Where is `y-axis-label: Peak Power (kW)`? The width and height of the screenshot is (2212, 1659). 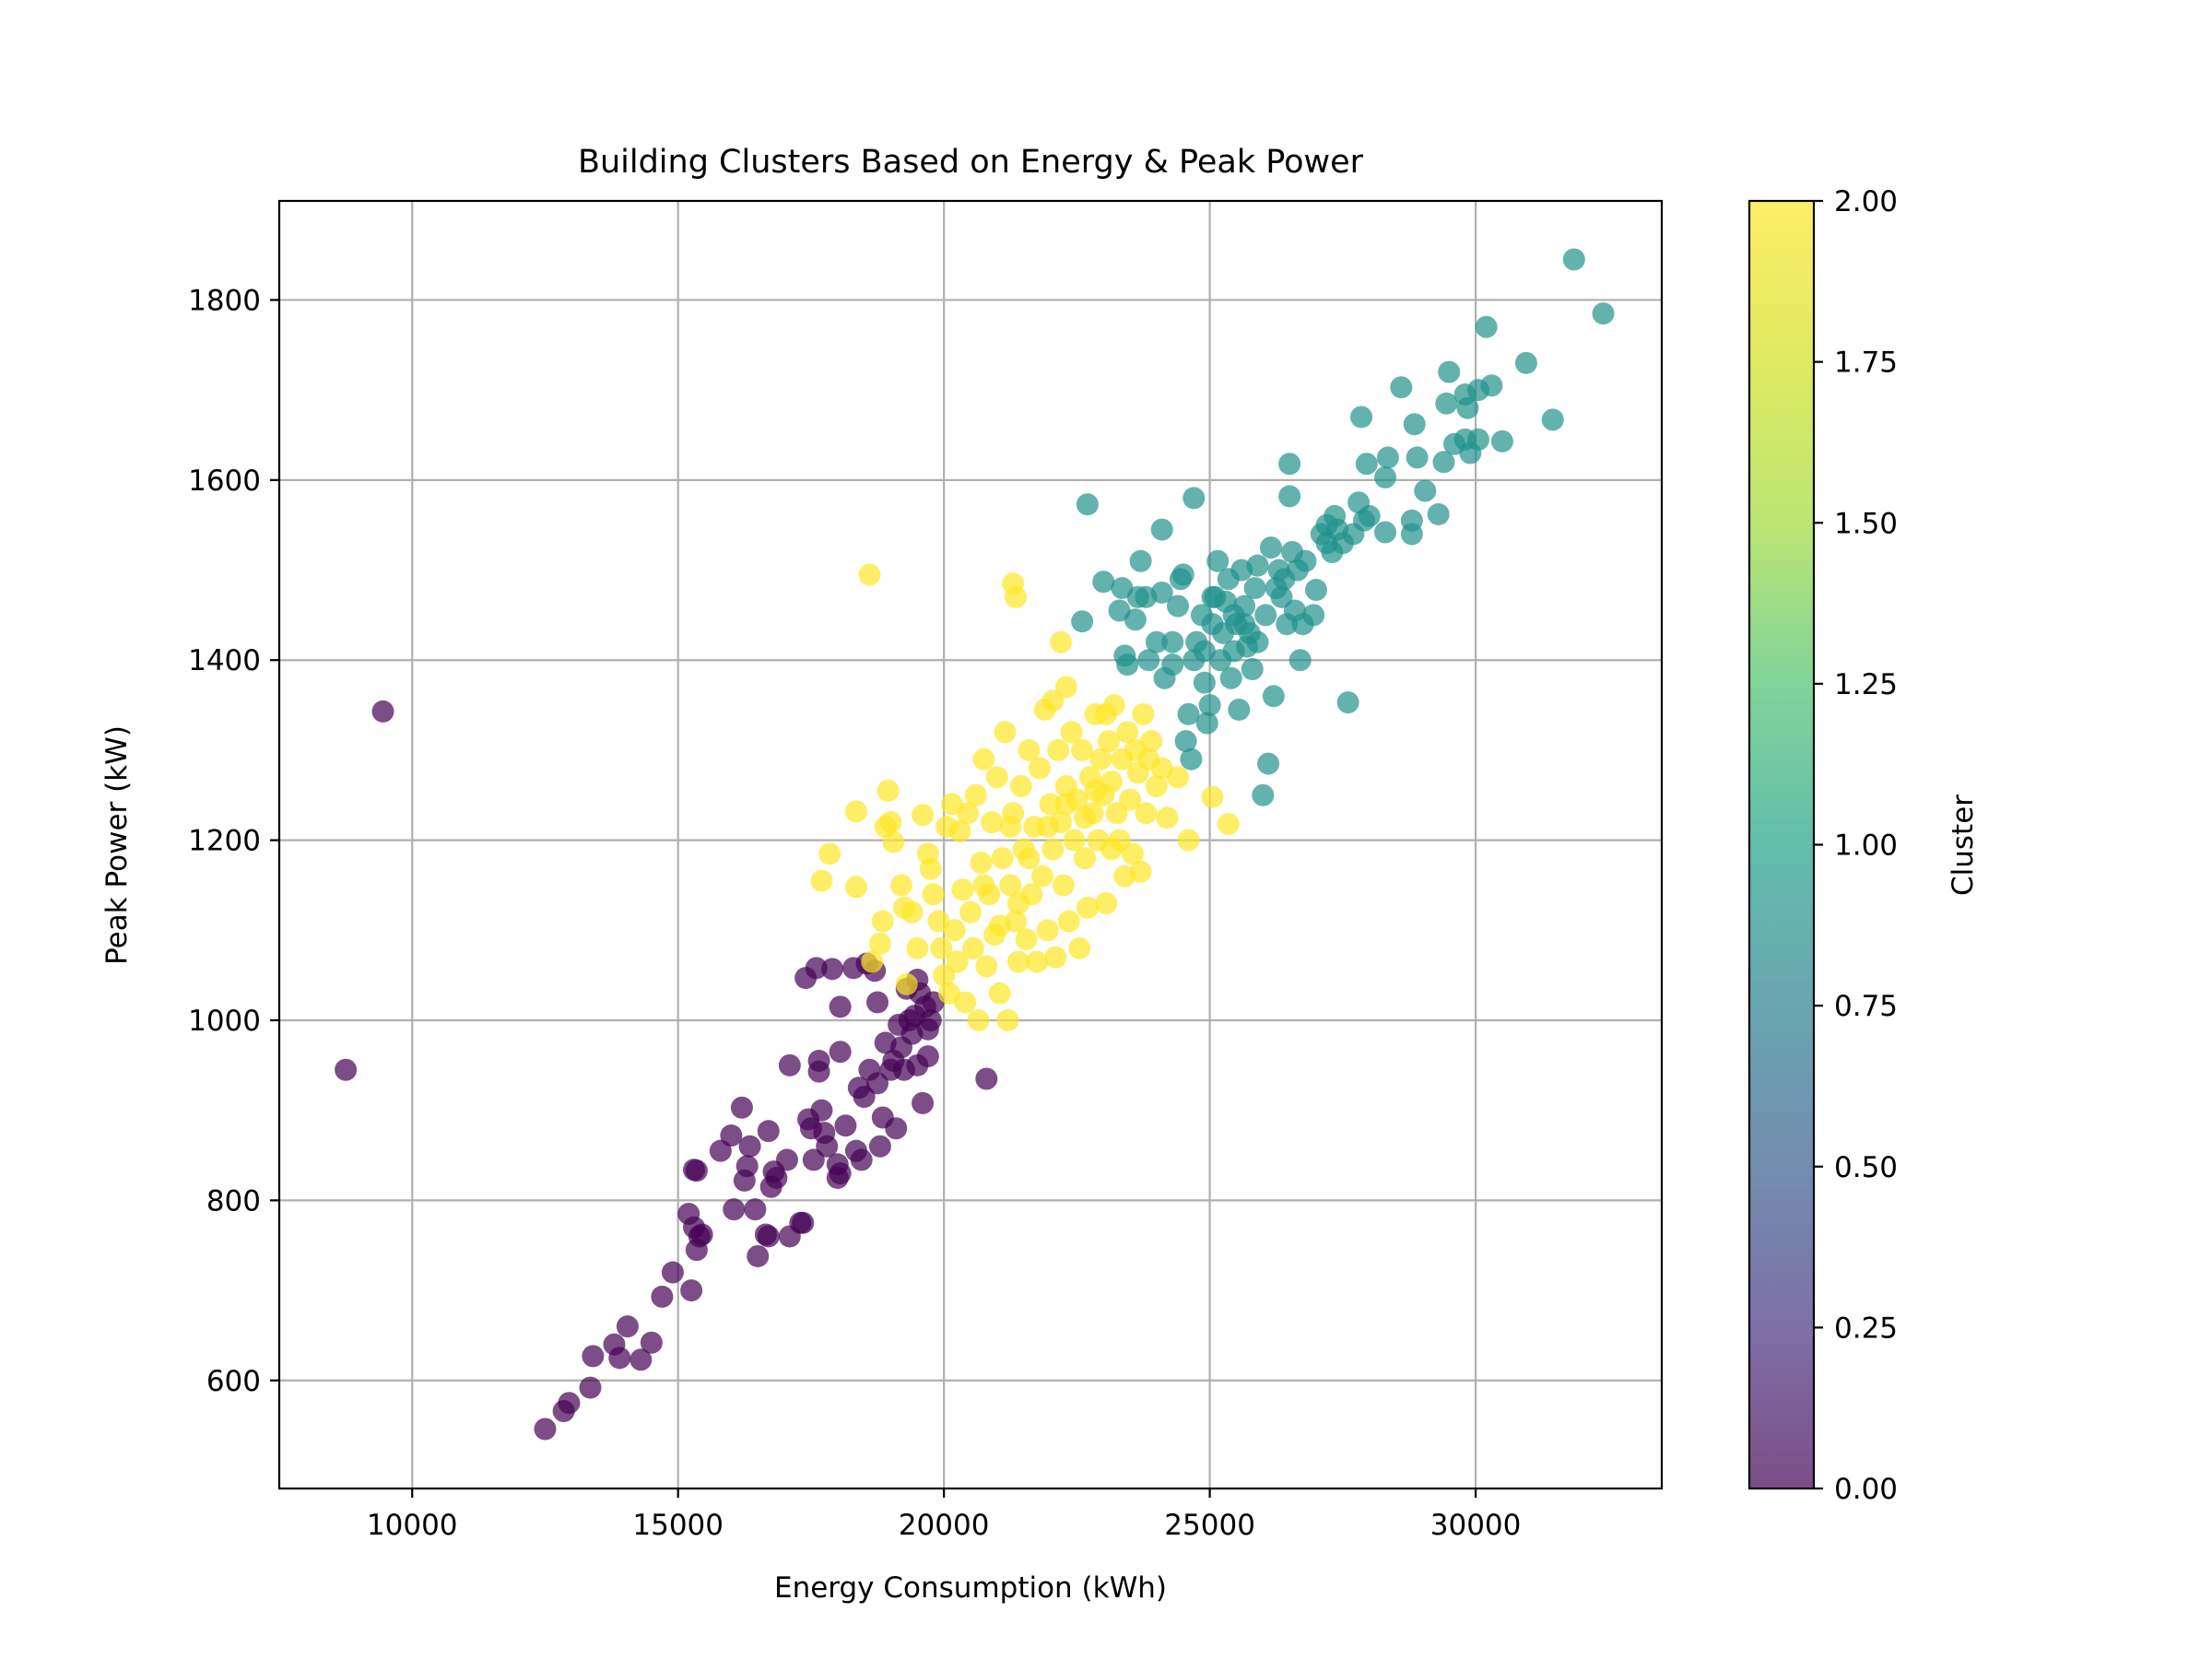 y-axis-label: Peak Power (kW) is located at coordinates (117, 845).